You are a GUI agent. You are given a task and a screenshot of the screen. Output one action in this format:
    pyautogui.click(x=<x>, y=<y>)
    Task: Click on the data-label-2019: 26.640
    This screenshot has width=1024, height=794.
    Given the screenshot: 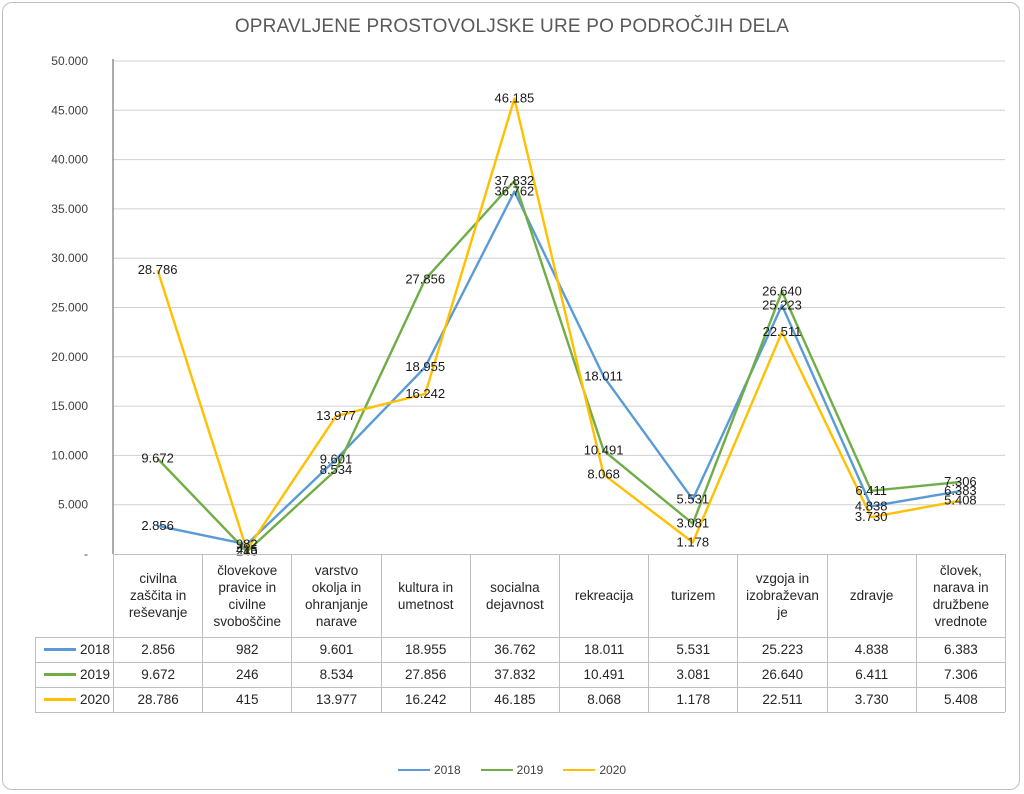 What is the action you would take?
    pyautogui.click(x=782, y=290)
    